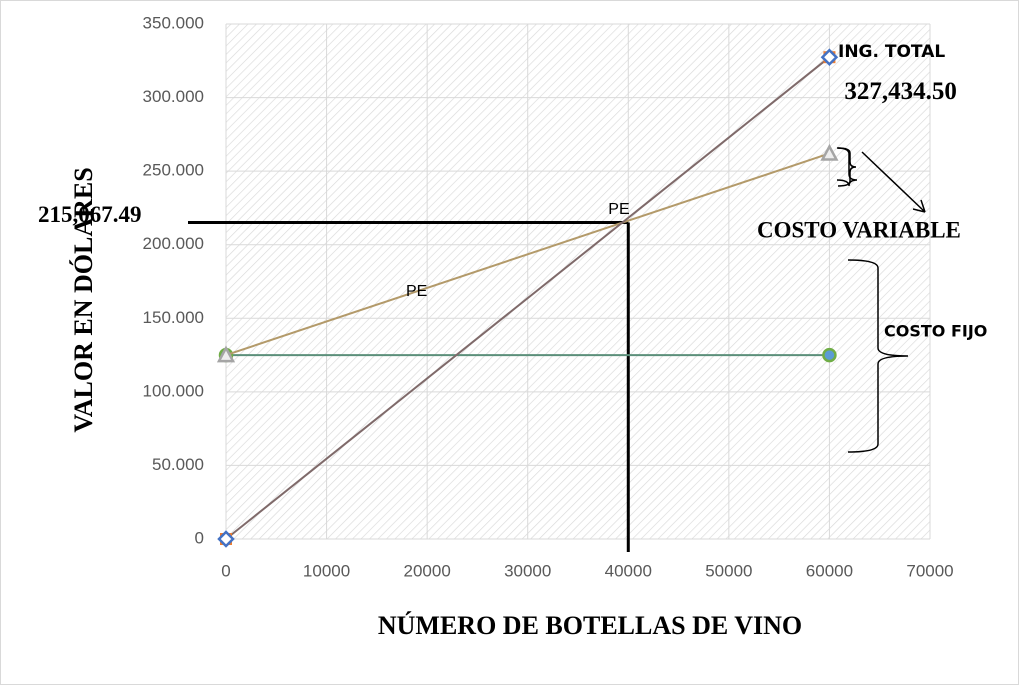  I want to click on y-tick-label: 0, so click(199, 537).